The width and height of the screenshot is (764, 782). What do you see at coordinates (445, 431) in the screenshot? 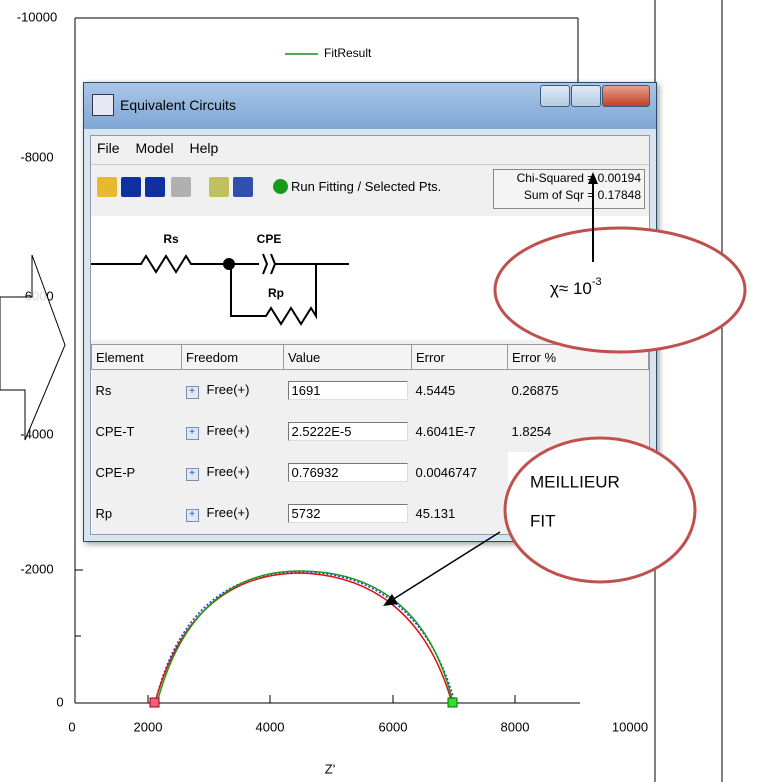
I see `cell-text: 4.6041E-7` at bounding box center [445, 431].